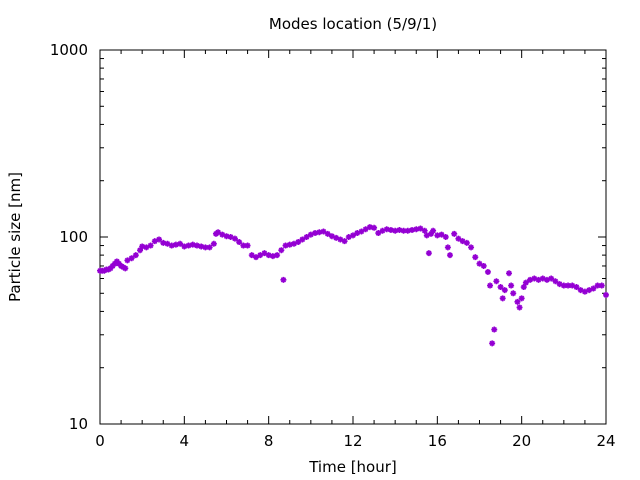  Describe the element at coordinates (73, 237) in the screenshot. I see `y-tick-label: 100` at that location.